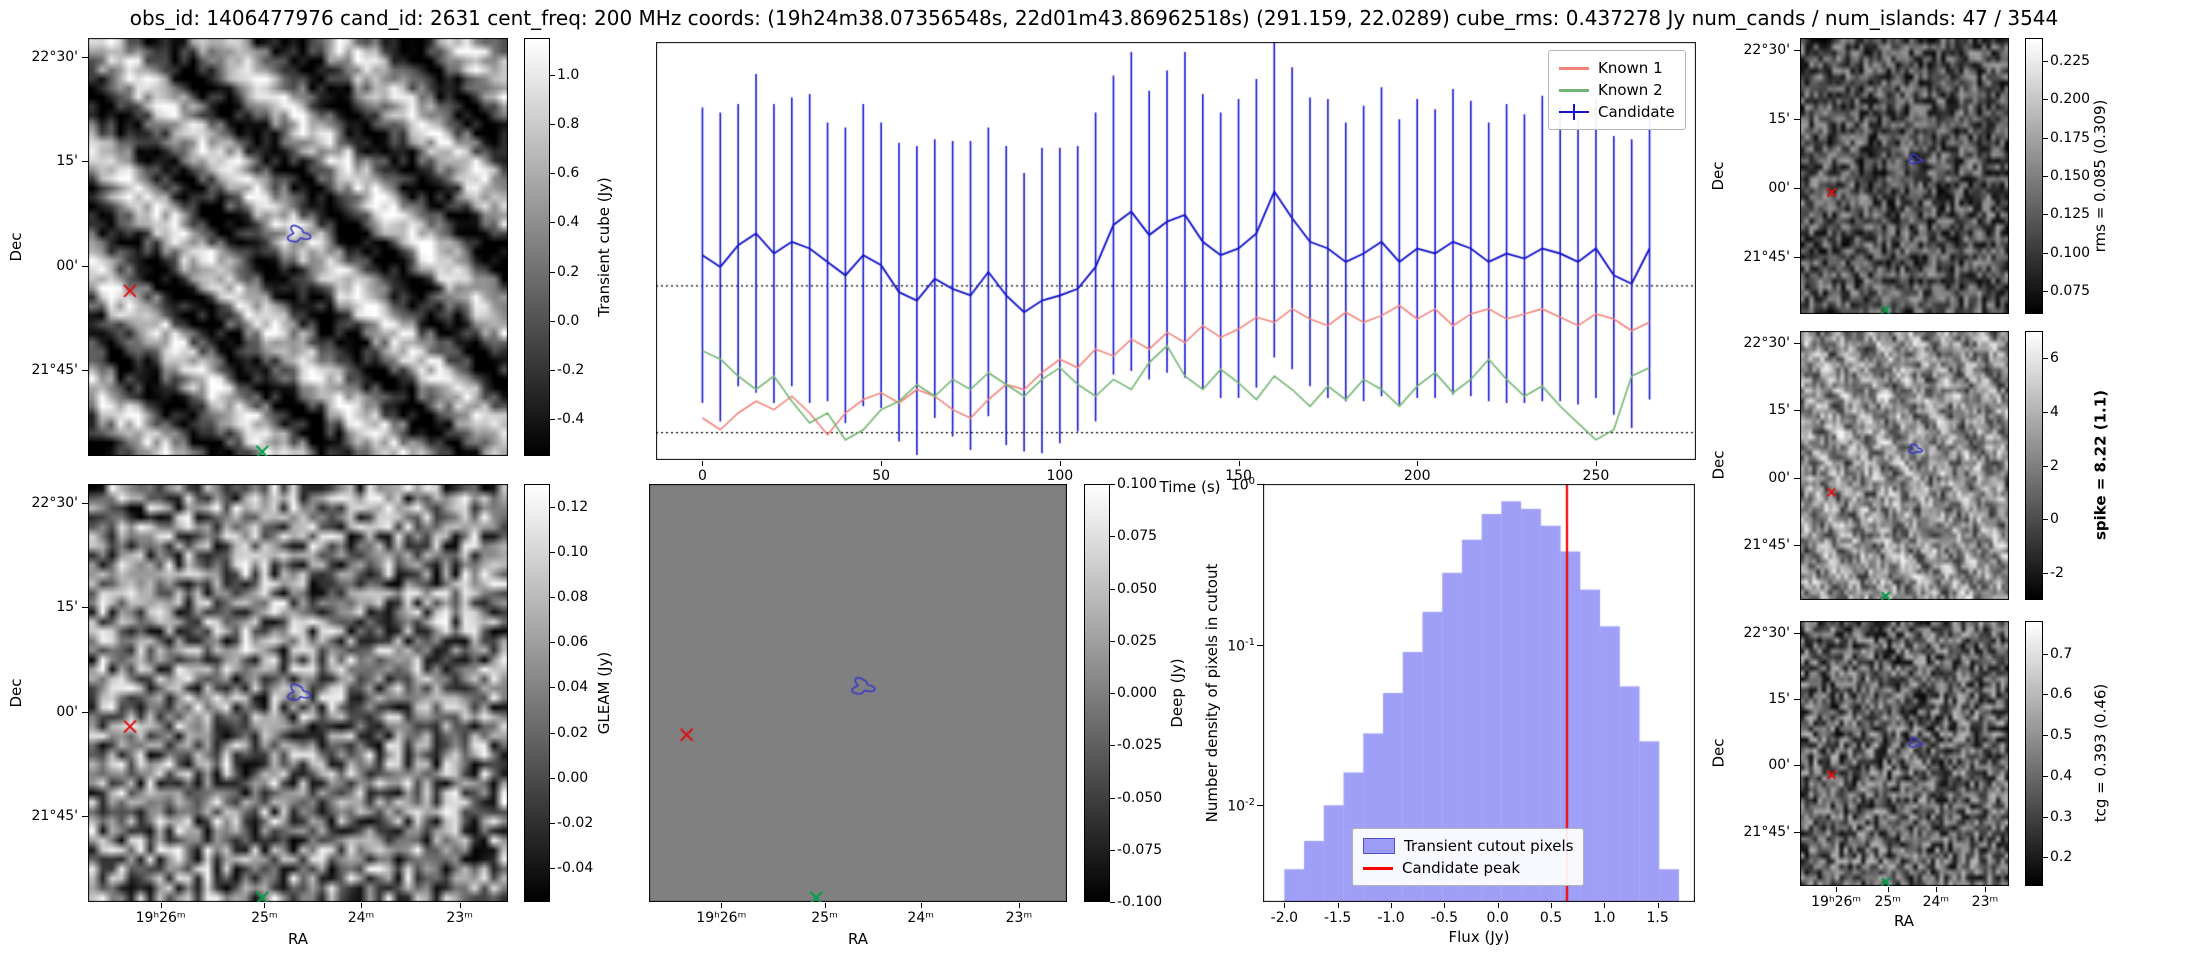  What do you see at coordinates (858, 693) in the screenshot?
I see `deep-image` at bounding box center [858, 693].